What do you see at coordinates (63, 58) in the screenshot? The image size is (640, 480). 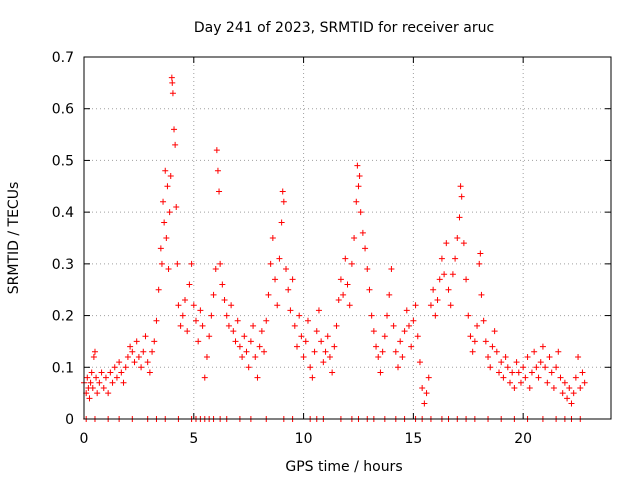 I see `y-tick-label: 0.7` at bounding box center [63, 58].